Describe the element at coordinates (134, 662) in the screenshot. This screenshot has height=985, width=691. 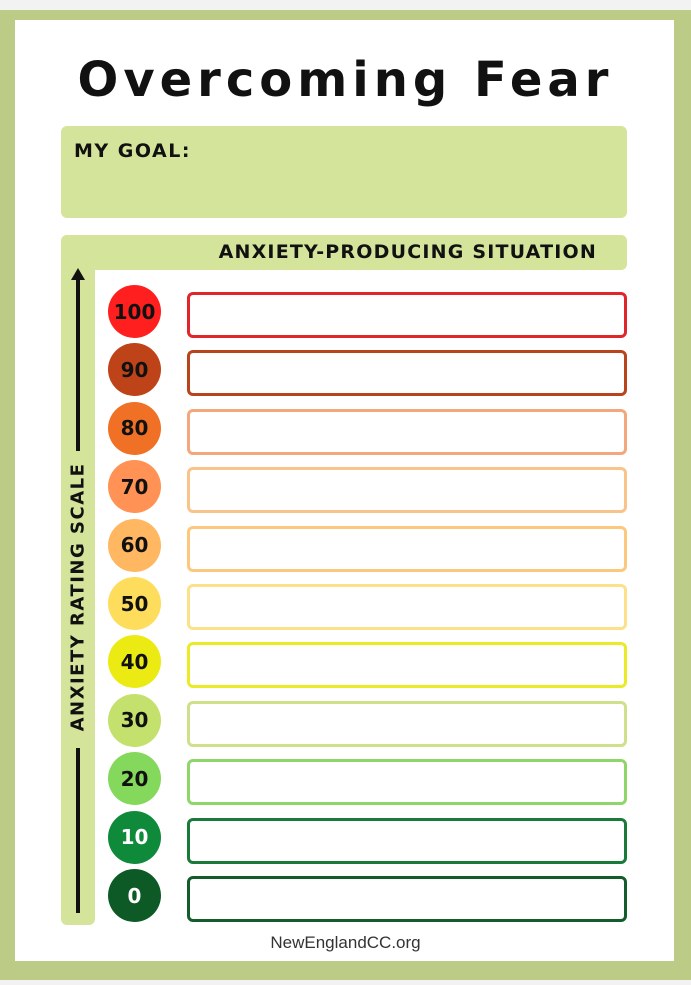
I see `rating-circle-40: 40` at that location.